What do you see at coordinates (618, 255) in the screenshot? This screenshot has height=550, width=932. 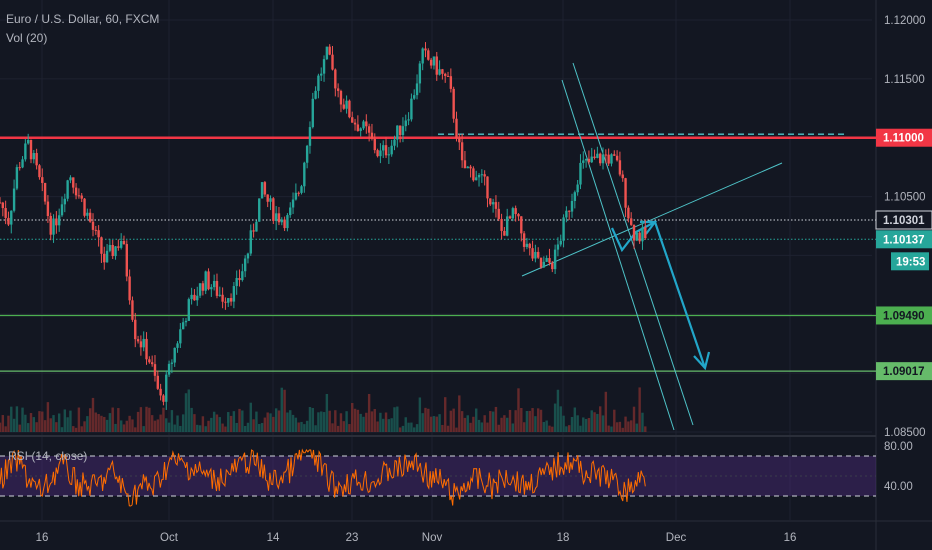 I see `channel-line-inner` at bounding box center [618, 255].